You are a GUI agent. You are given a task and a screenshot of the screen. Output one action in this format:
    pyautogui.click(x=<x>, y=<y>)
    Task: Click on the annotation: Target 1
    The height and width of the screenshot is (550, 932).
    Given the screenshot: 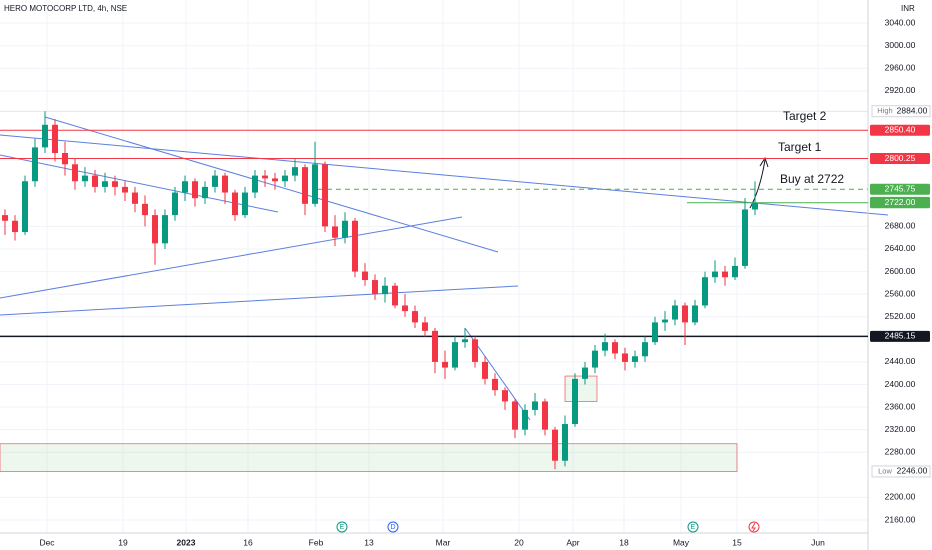 What is the action you would take?
    pyautogui.click(x=800, y=147)
    